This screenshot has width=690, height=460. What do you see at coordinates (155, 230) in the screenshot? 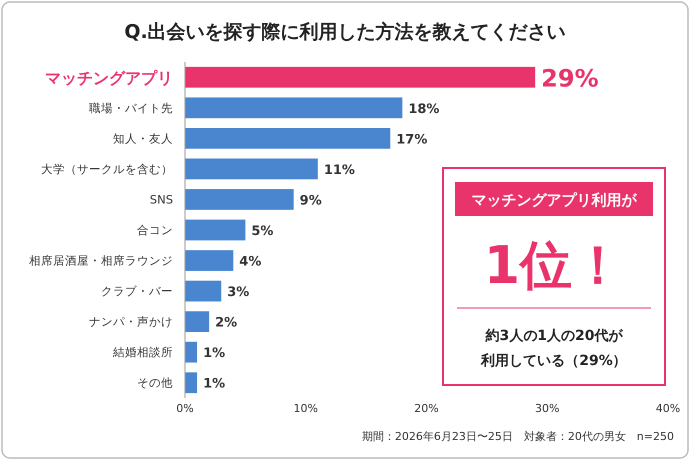
I see `y-tick-label: 合コン` at bounding box center [155, 230].